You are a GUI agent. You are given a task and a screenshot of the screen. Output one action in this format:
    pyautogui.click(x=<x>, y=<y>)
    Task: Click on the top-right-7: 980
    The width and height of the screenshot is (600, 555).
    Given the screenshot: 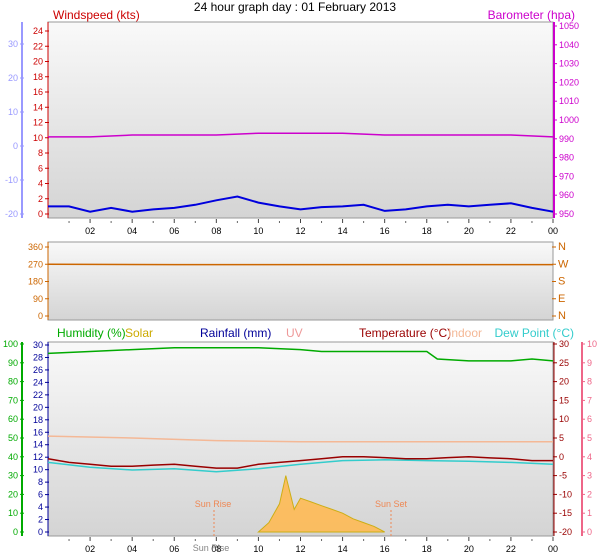 What is the action you would take?
    pyautogui.click(x=566, y=158)
    